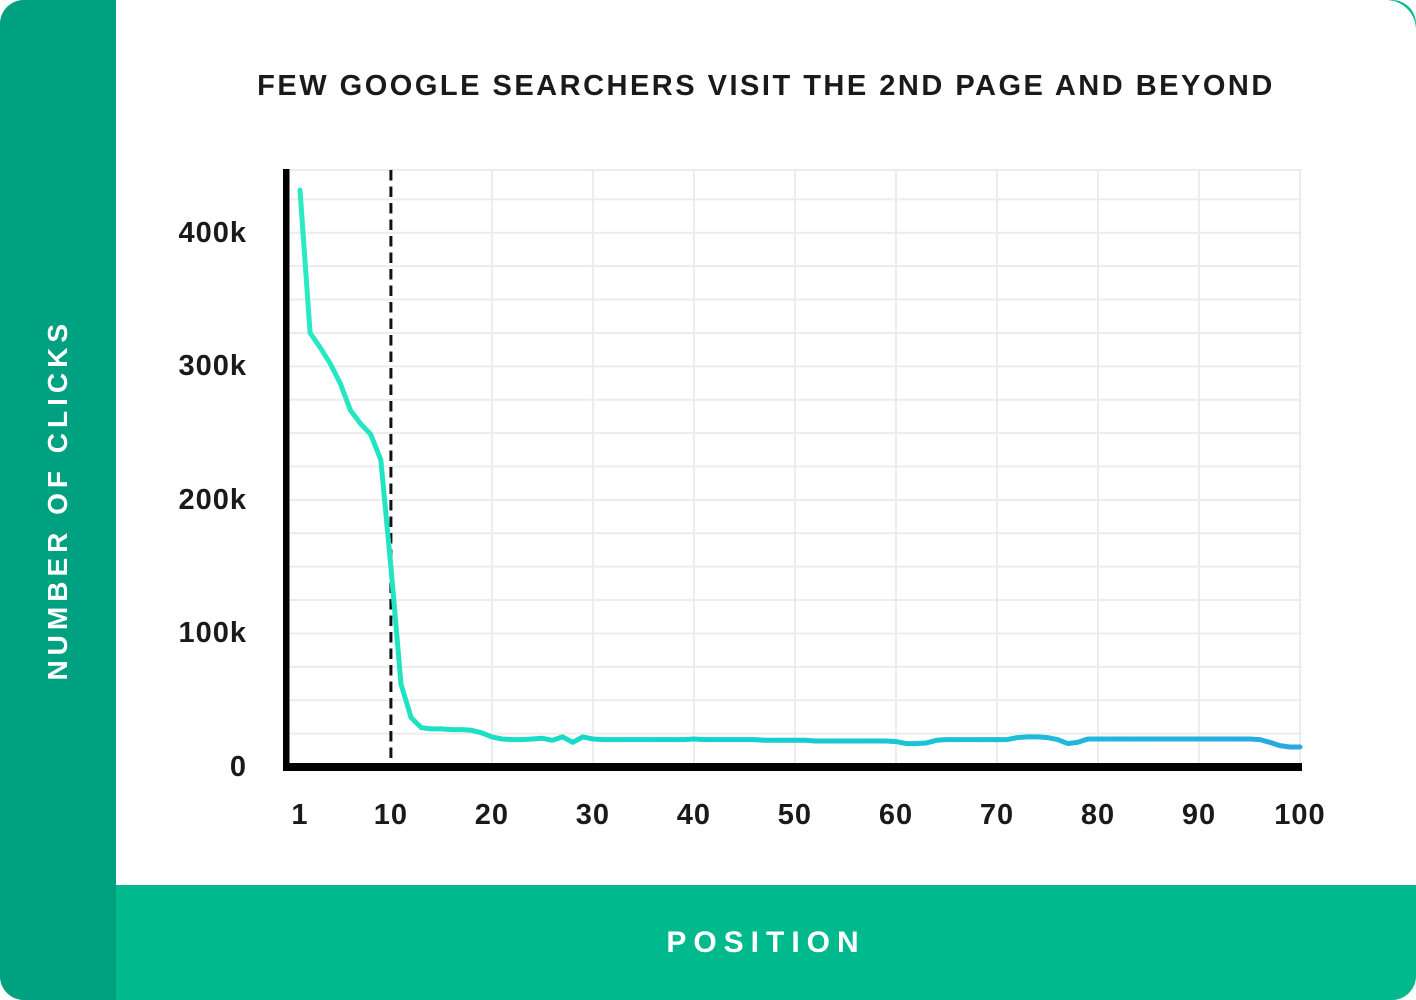  I want to click on y-axis-line, so click(286, 470).